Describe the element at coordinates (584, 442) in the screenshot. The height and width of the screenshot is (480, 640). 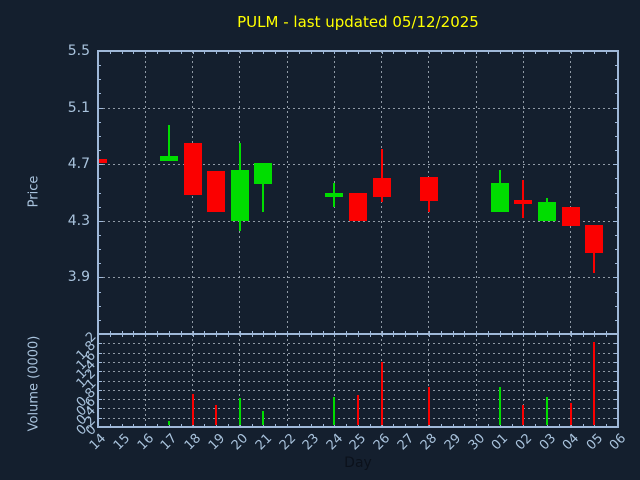
I see `x-tick-label: 06` at that location.